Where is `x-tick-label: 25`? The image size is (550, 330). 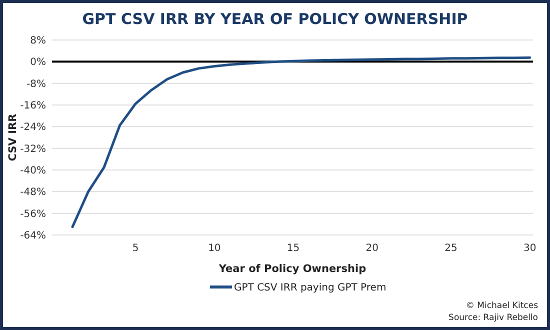
x-tick-label: 25 is located at coordinates (451, 248).